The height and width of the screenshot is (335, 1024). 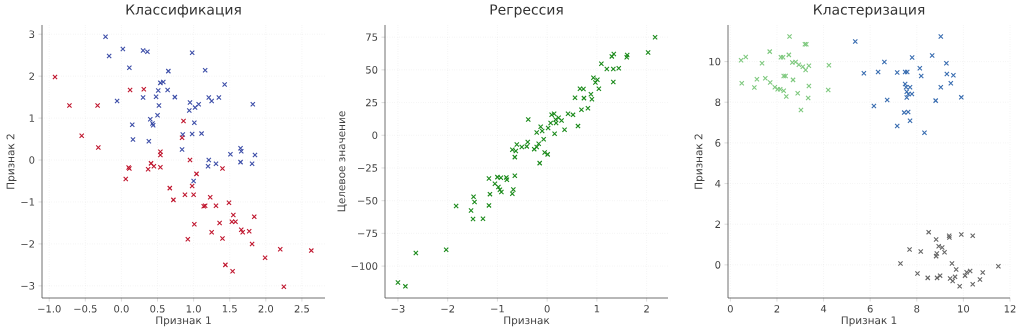 What do you see at coordinates (28, 286) in the screenshot?
I see `y-tick-label: −3` at bounding box center [28, 286].